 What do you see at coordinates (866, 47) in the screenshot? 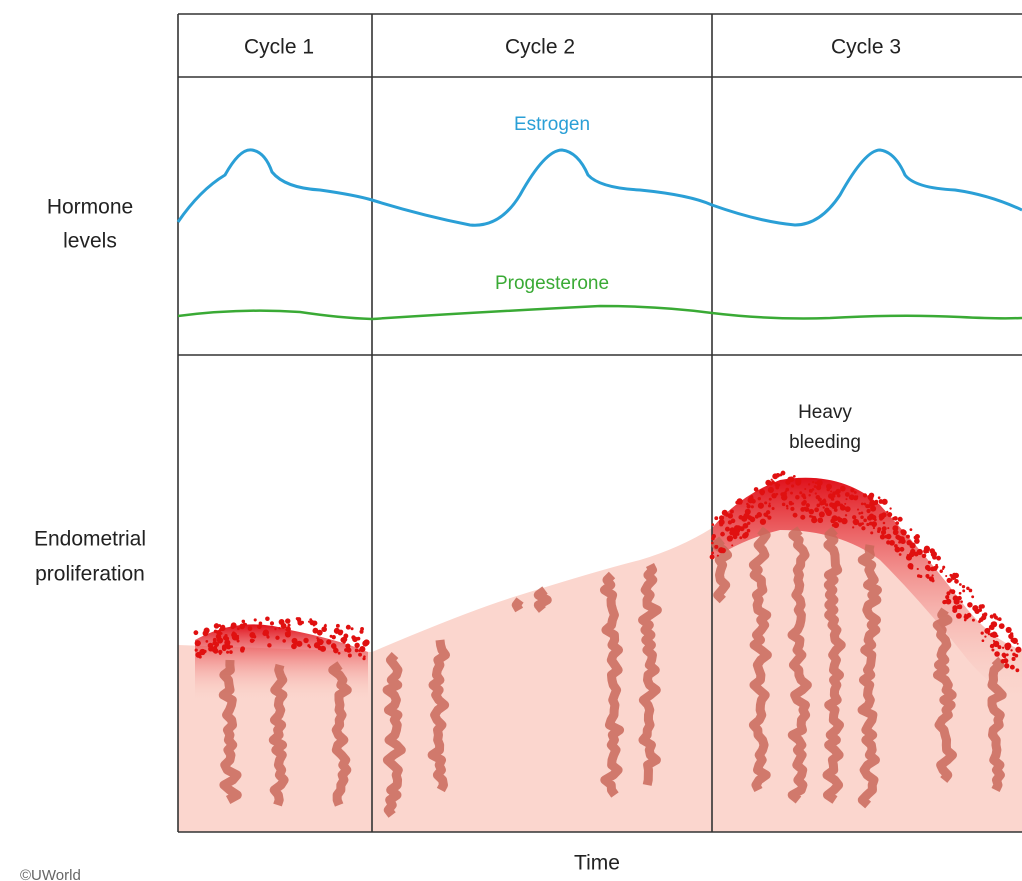
I see `cycle-label: Cycle 3` at bounding box center [866, 47].